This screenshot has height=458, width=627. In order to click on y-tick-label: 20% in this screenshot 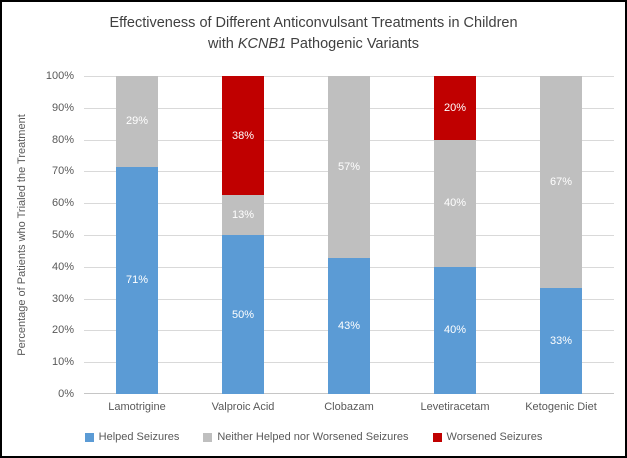, I will do `click(62, 330)`.